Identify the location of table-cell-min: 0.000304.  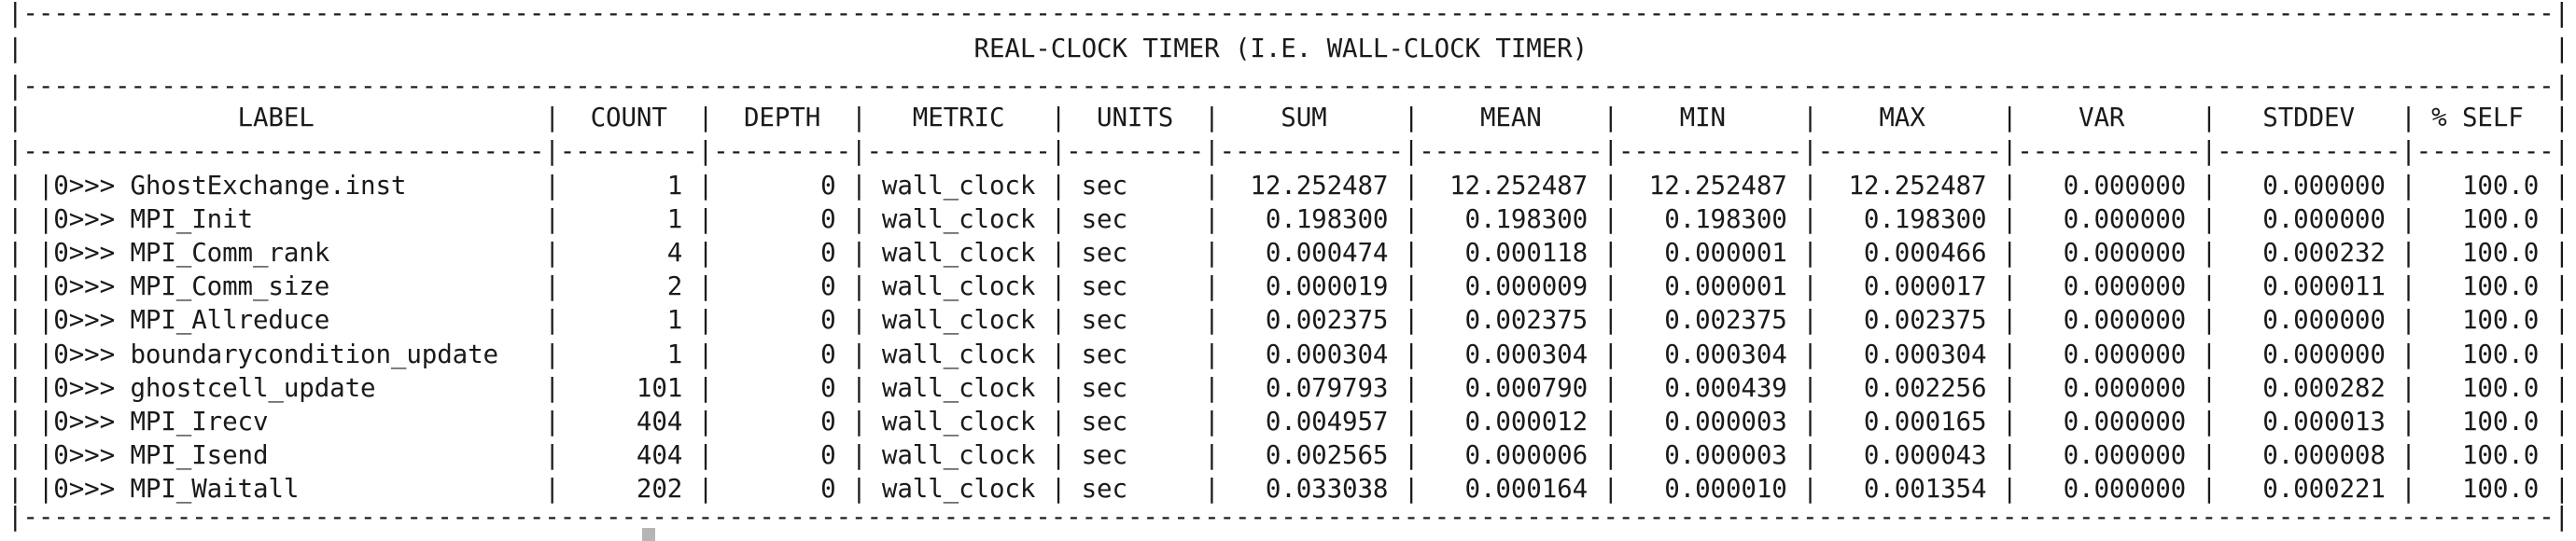
(1710, 354).